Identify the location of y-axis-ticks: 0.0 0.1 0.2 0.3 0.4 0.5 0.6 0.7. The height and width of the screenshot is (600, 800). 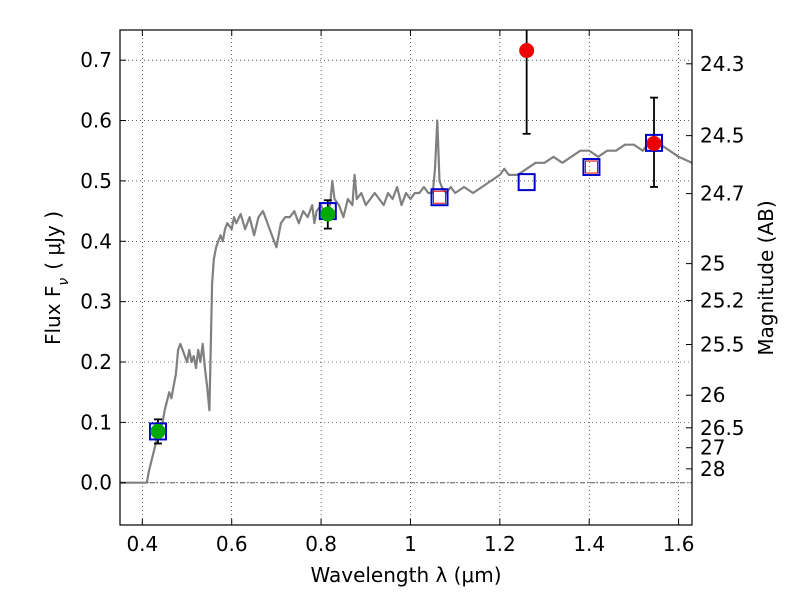
(103, 271).